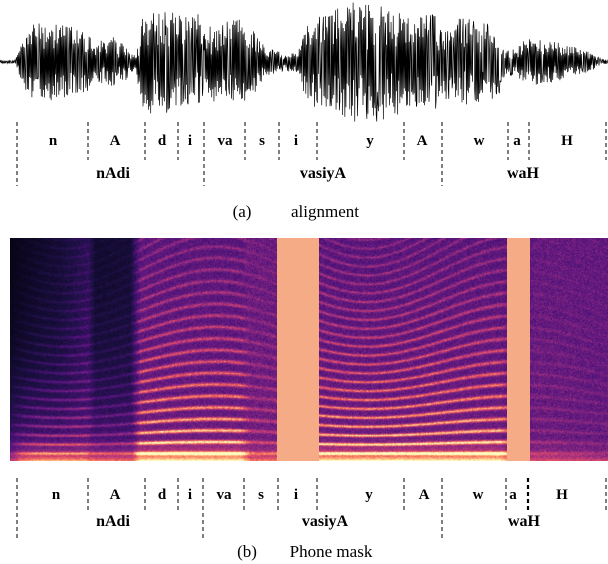  I want to click on panel-a-label: (a), so click(242, 211).